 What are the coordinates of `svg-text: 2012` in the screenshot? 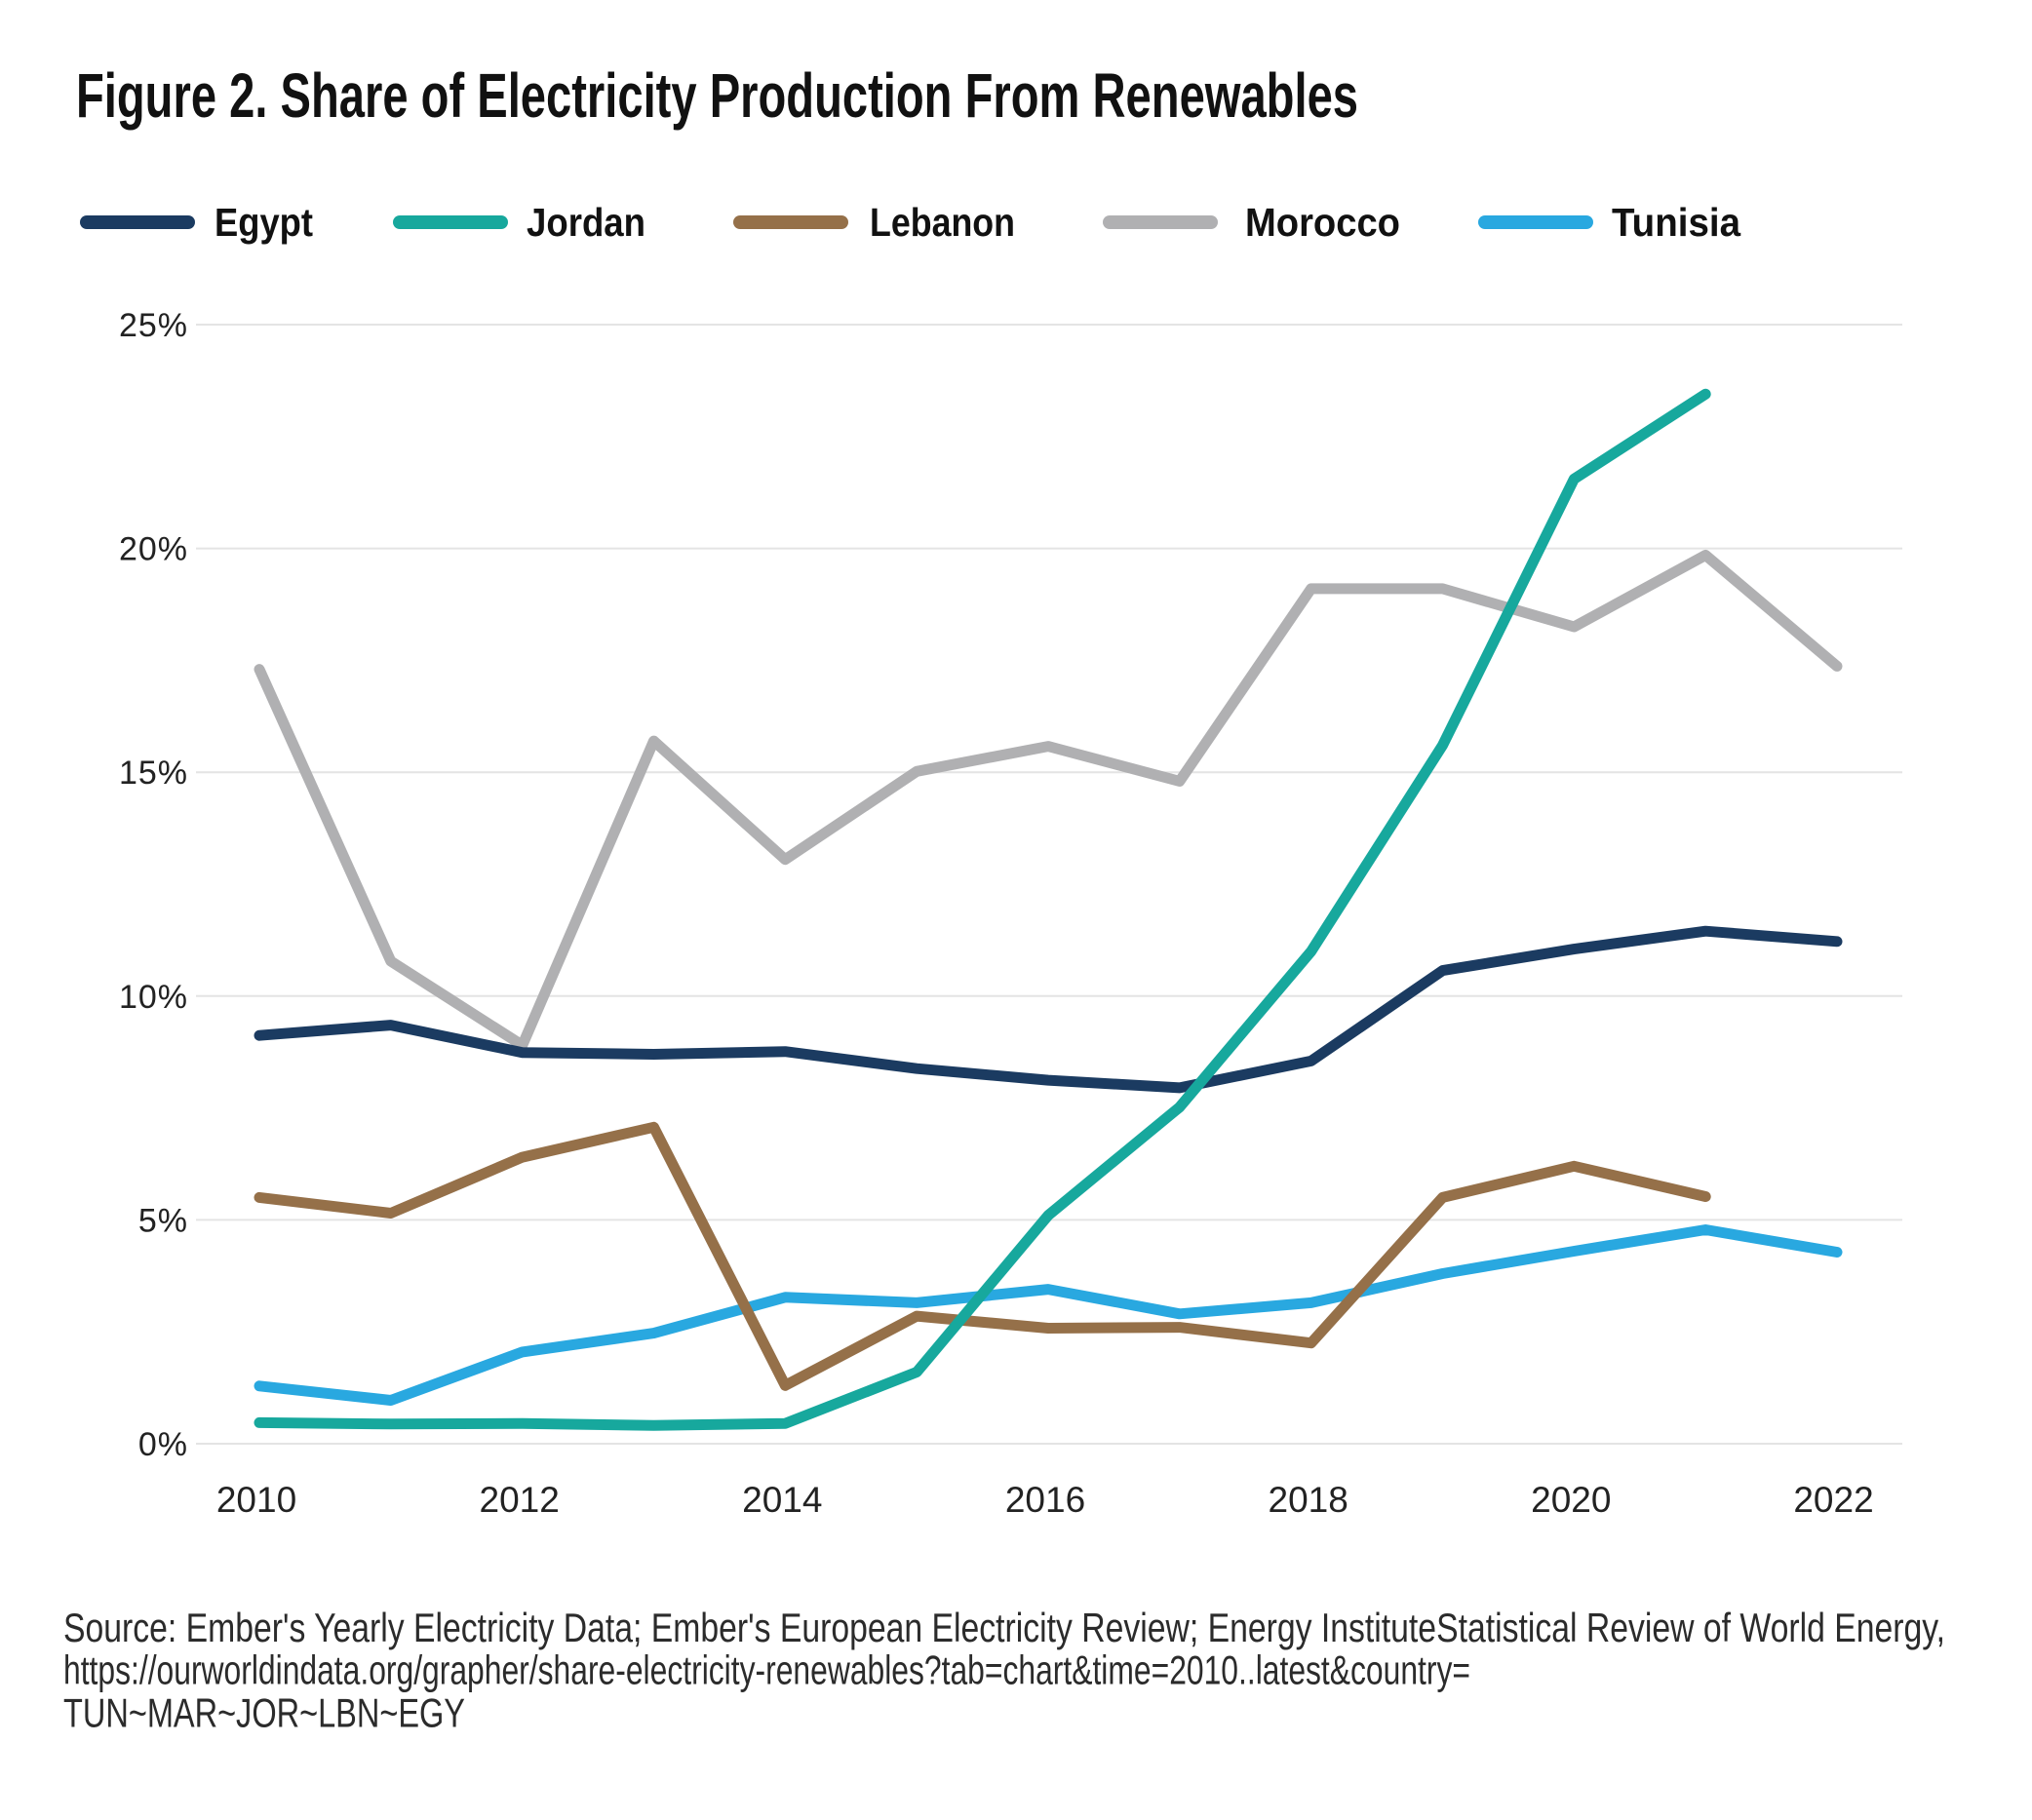 It's located at (520, 1500).